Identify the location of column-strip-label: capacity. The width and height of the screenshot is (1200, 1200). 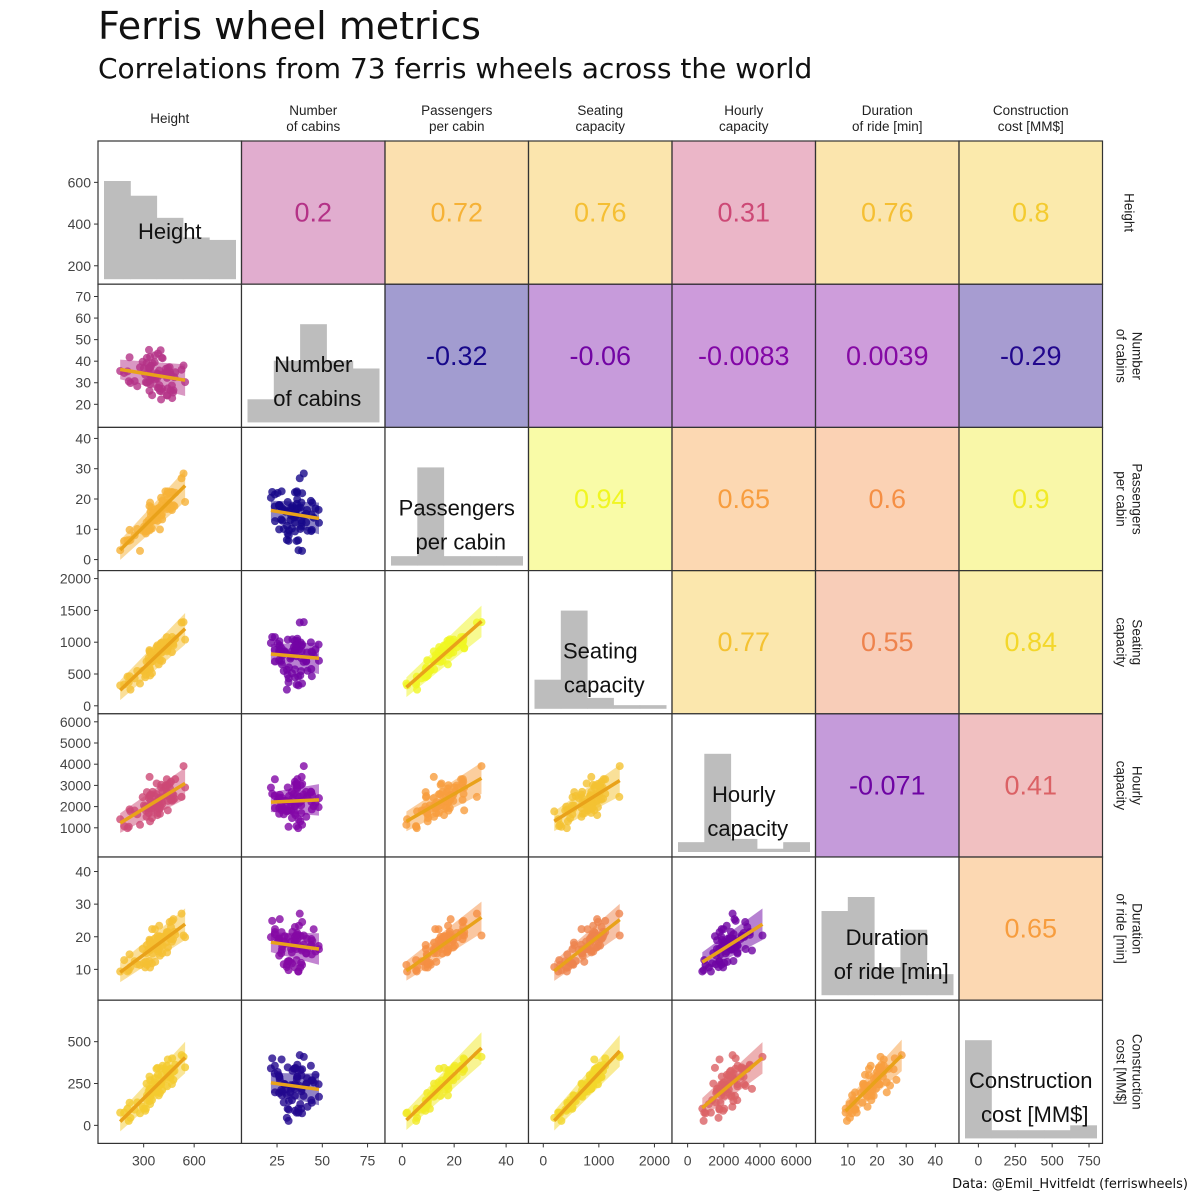
(744, 126).